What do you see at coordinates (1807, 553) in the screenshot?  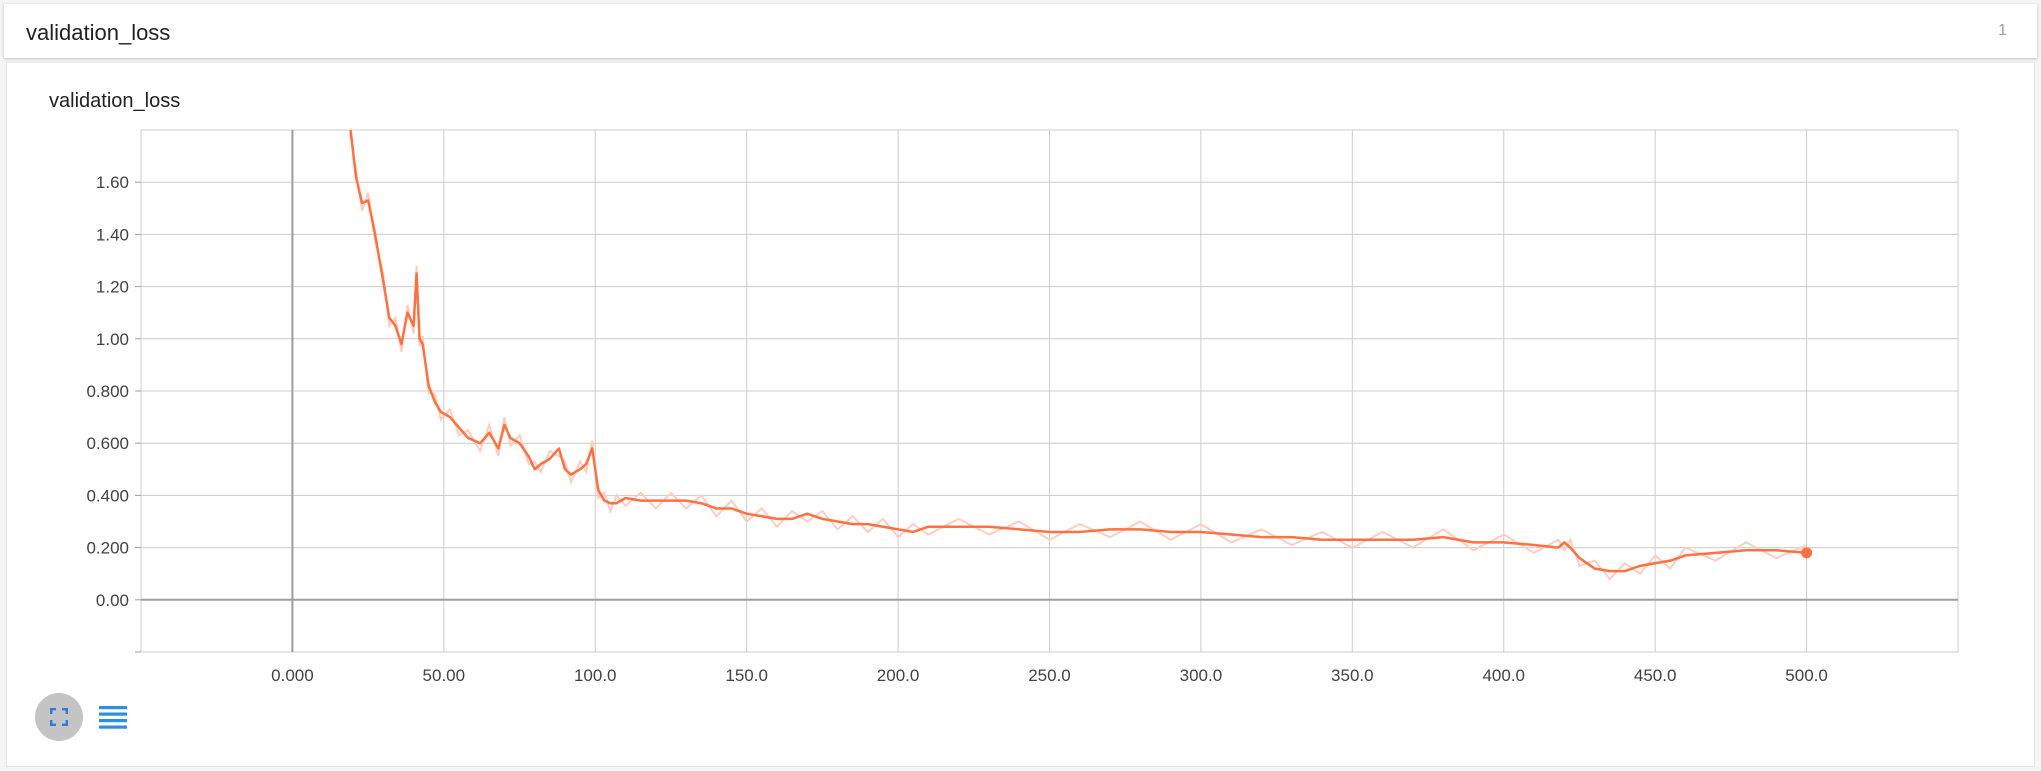 I see `series-end-point` at bounding box center [1807, 553].